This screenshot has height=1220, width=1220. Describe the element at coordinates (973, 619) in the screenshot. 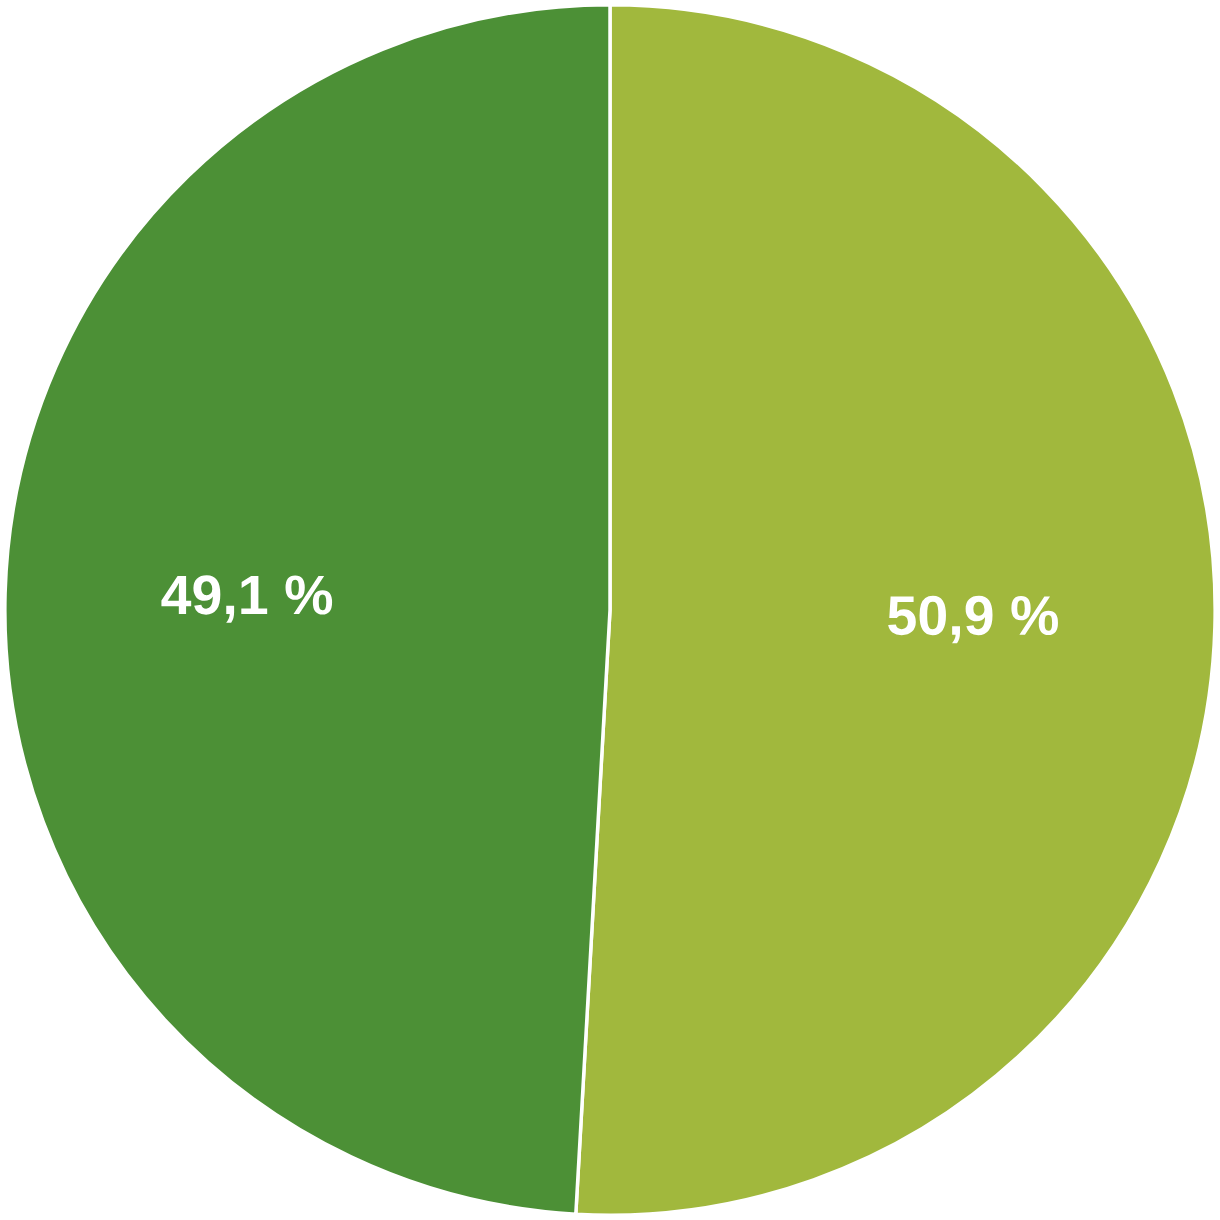

I see `data-label: 50,9 %` at that location.